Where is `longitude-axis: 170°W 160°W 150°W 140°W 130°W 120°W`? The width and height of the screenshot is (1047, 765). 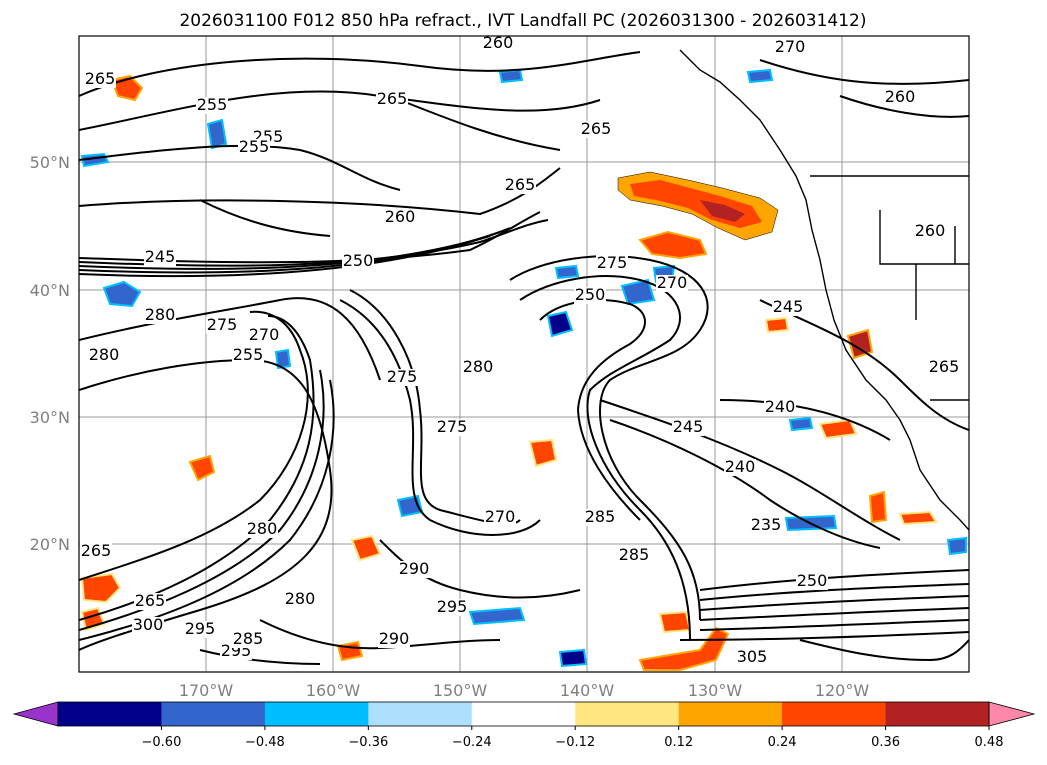 longitude-axis: 170°W 160°W 150°W 140°W 130°W 120°W is located at coordinates (524, 690).